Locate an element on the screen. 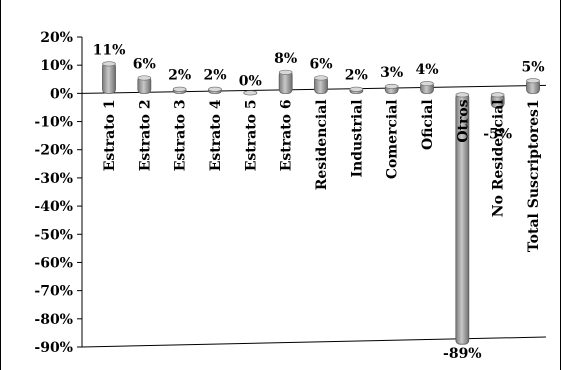 The height and width of the screenshot is (370, 561). category-label: Total Suscriptores1 is located at coordinates (534, 175).